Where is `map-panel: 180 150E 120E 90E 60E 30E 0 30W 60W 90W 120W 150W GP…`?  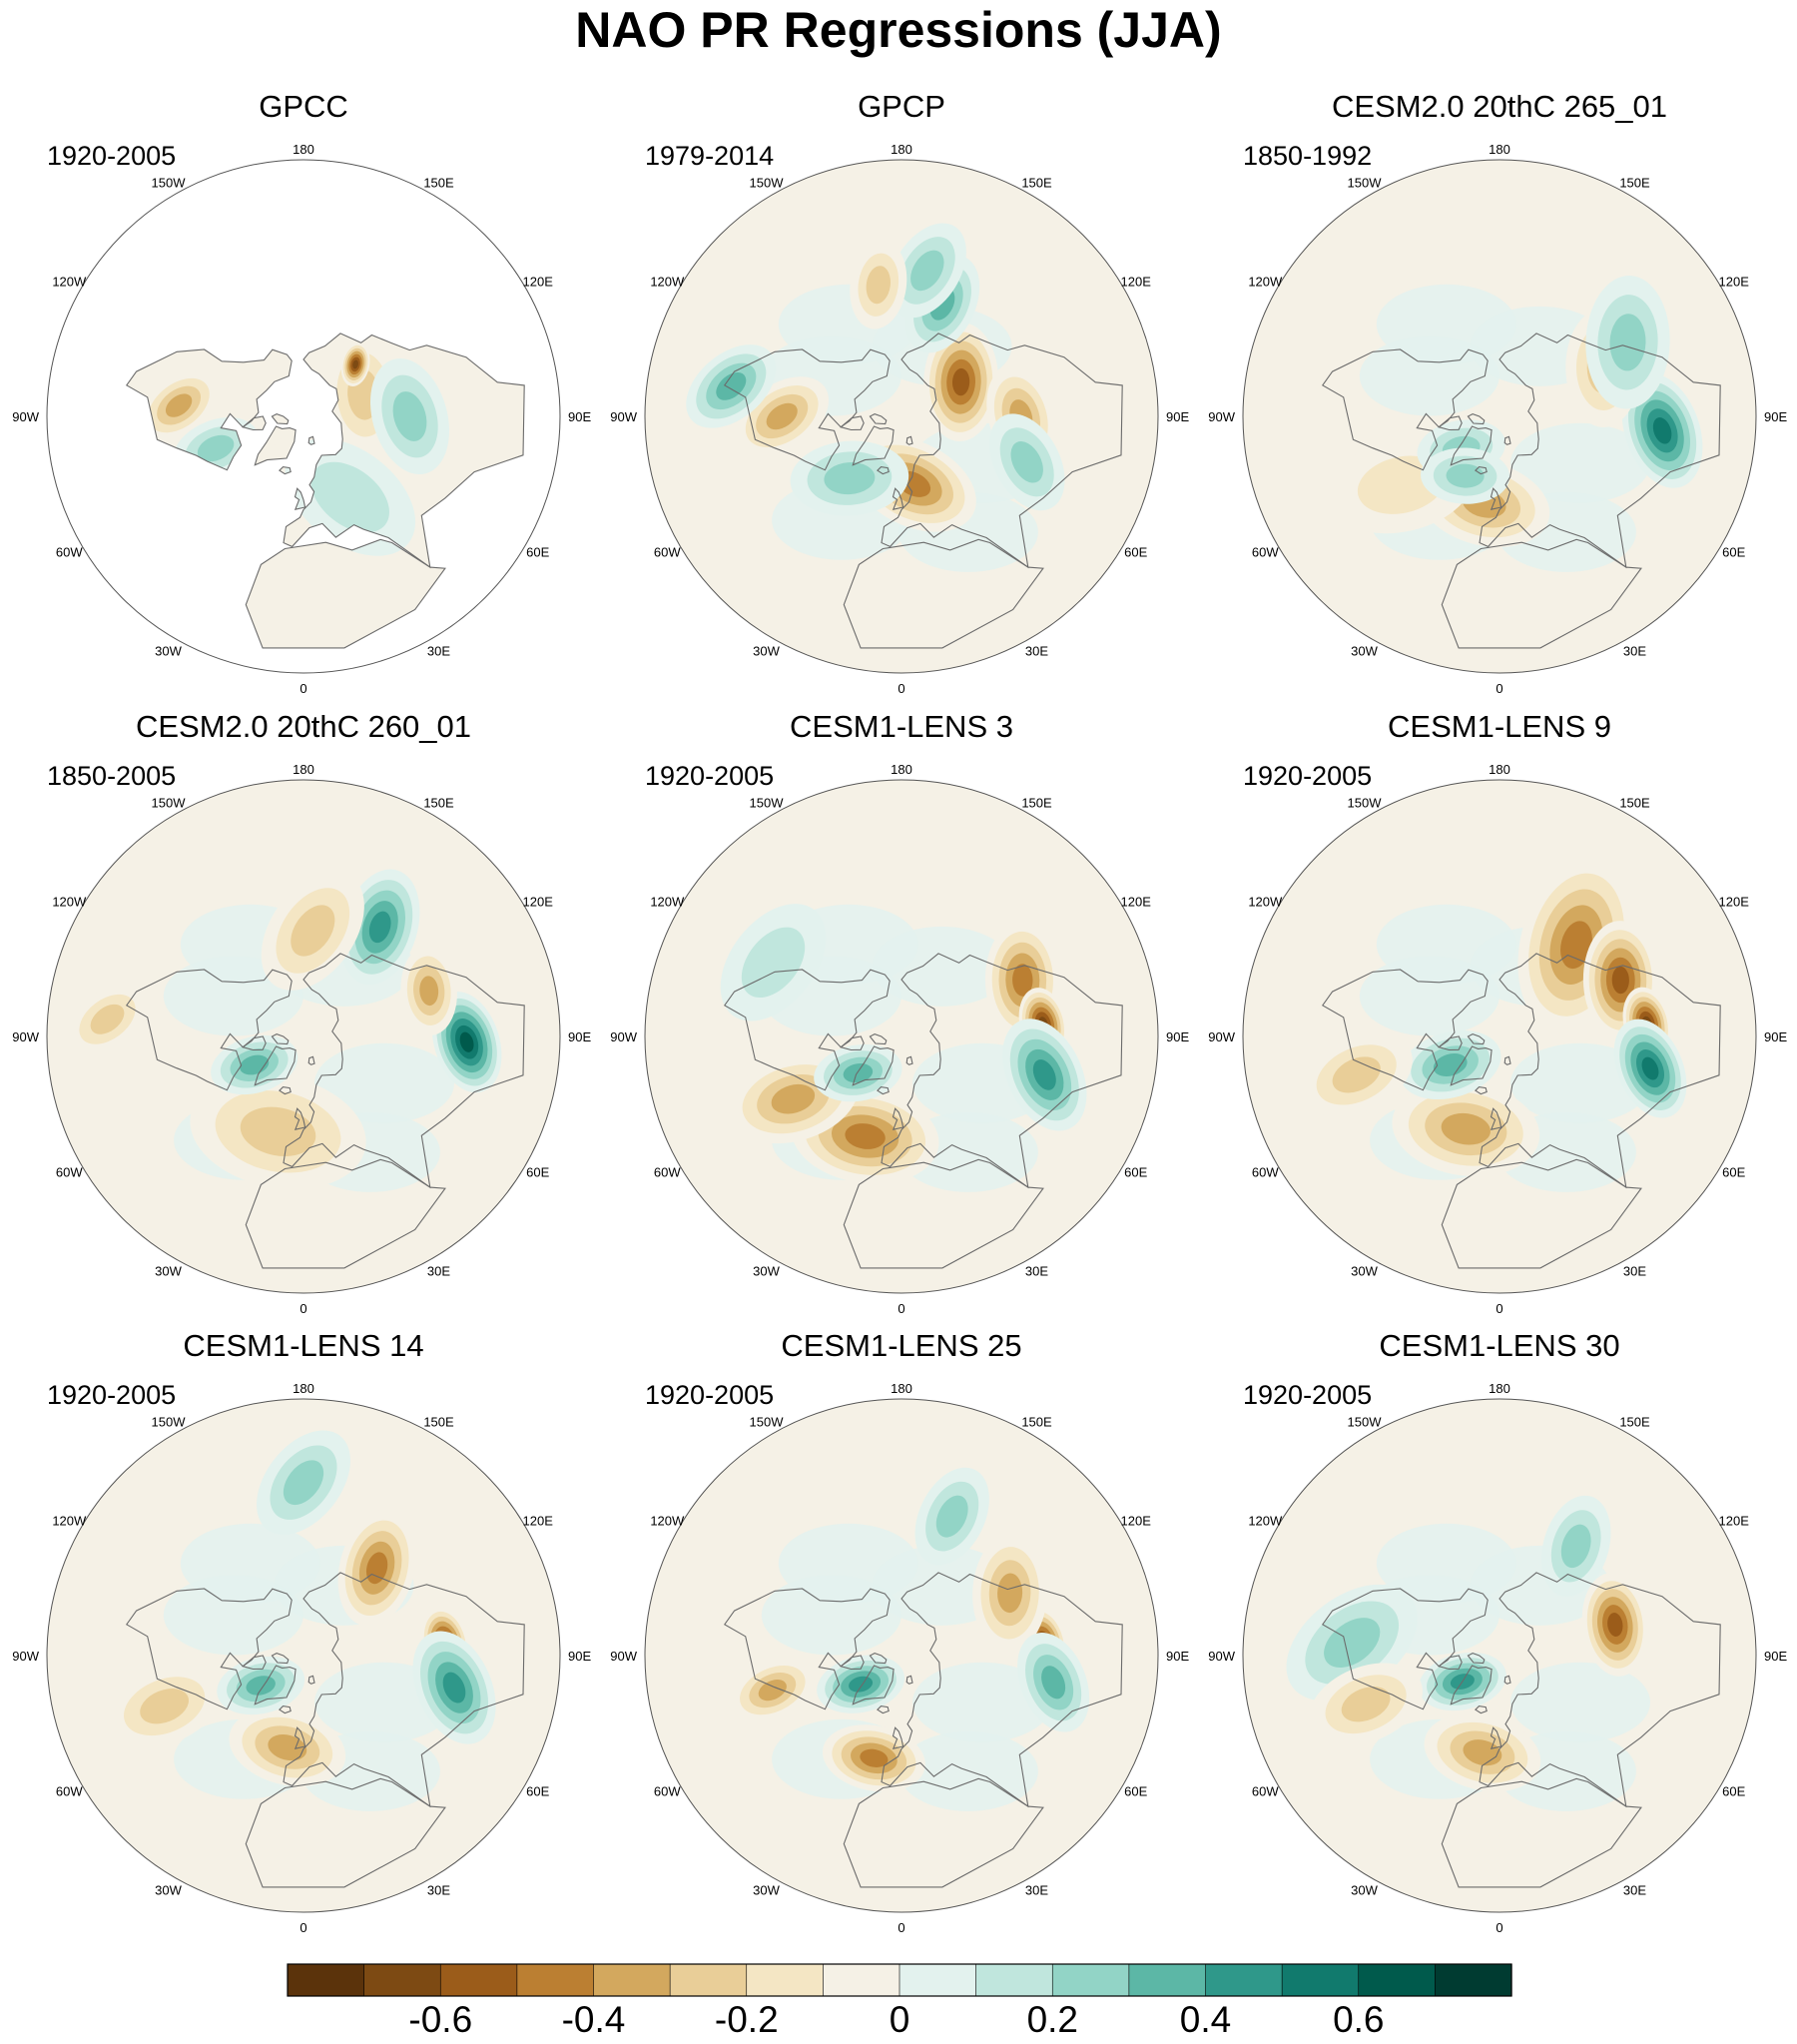
map-panel: 180 150E 120E 90E 60E 30E 0 30W 60W 90W 120W 150W GP… is located at coordinates (899, 392).